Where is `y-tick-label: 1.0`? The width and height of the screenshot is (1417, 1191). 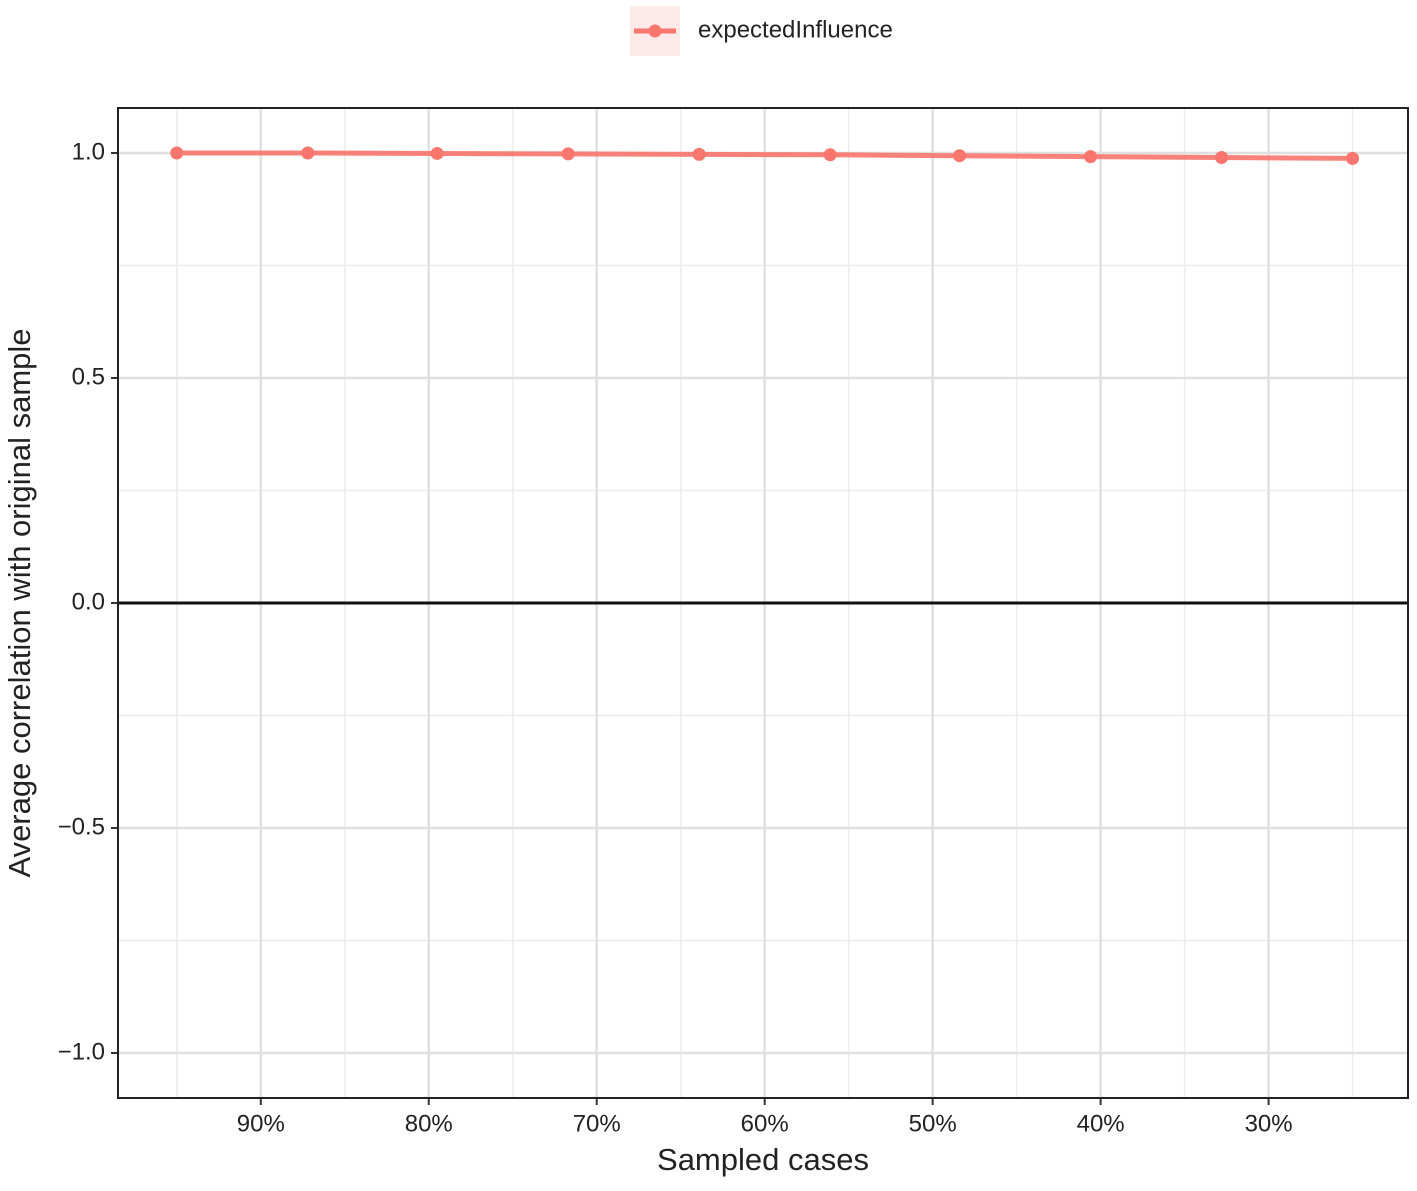 y-tick-label: 1.0 is located at coordinates (88, 151).